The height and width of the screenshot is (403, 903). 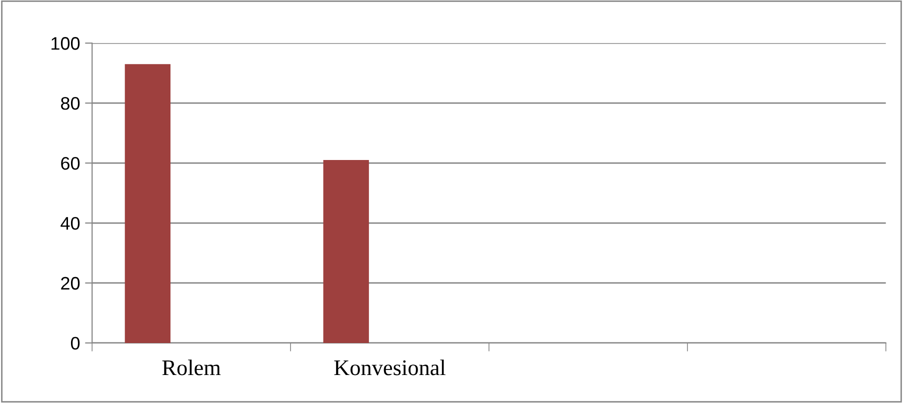 I want to click on y-tick-label: 100, so click(x=66, y=43).